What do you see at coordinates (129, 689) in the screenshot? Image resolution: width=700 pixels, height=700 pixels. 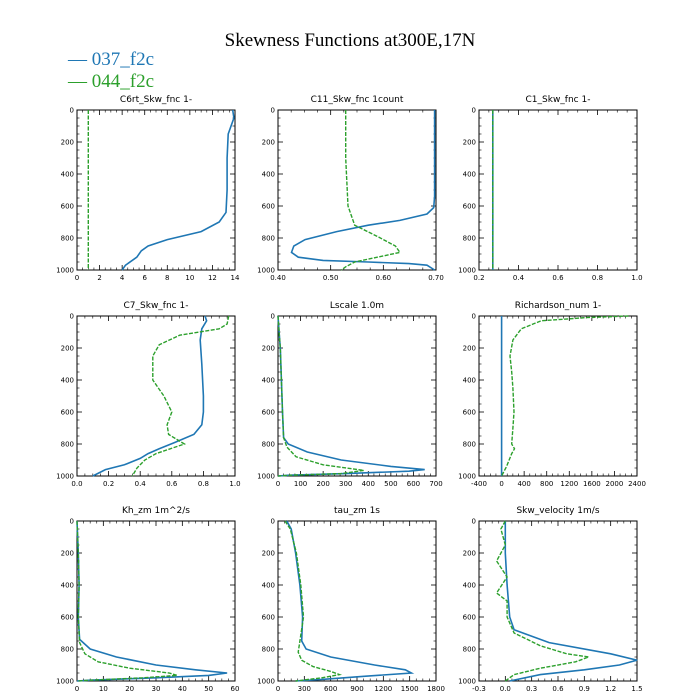 I see `x-tick-label: 20` at bounding box center [129, 689].